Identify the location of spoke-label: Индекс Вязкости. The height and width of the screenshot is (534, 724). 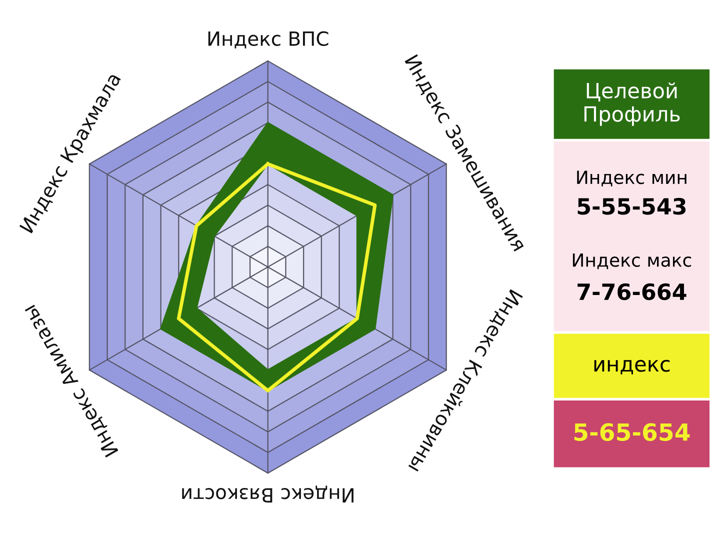
(268, 494).